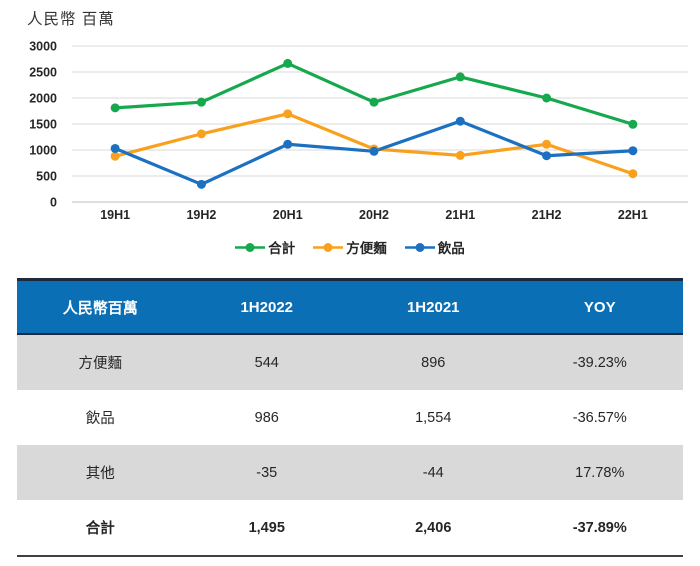 The image size is (700, 566). What do you see at coordinates (43, 73) in the screenshot?
I see `svg-text: 2500` at bounding box center [43, 73].